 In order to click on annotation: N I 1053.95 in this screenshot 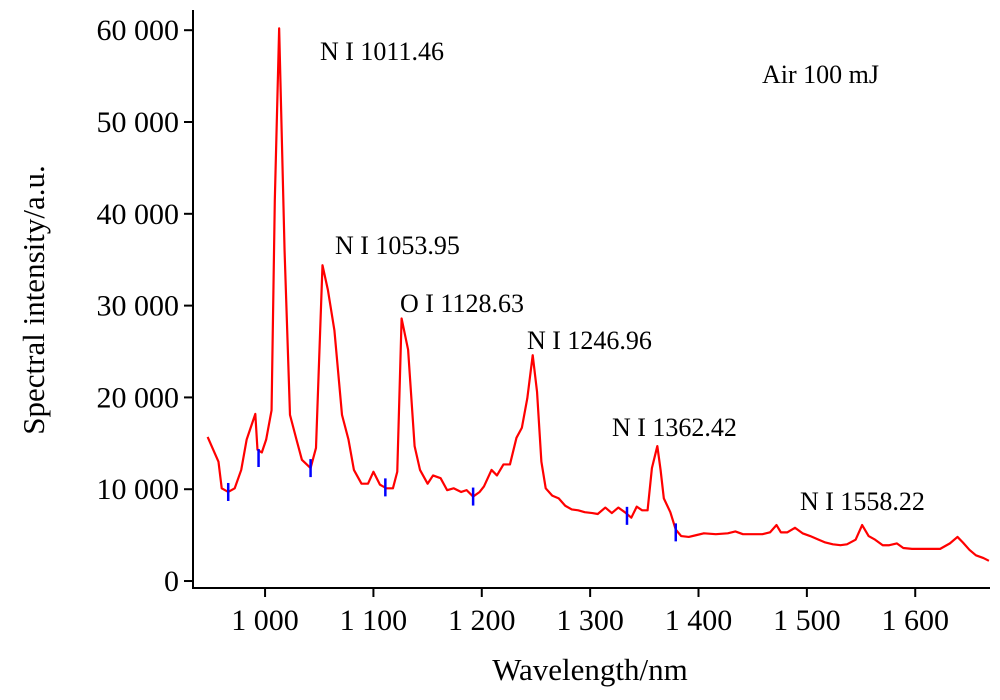, I will do `click(397, 245)`.